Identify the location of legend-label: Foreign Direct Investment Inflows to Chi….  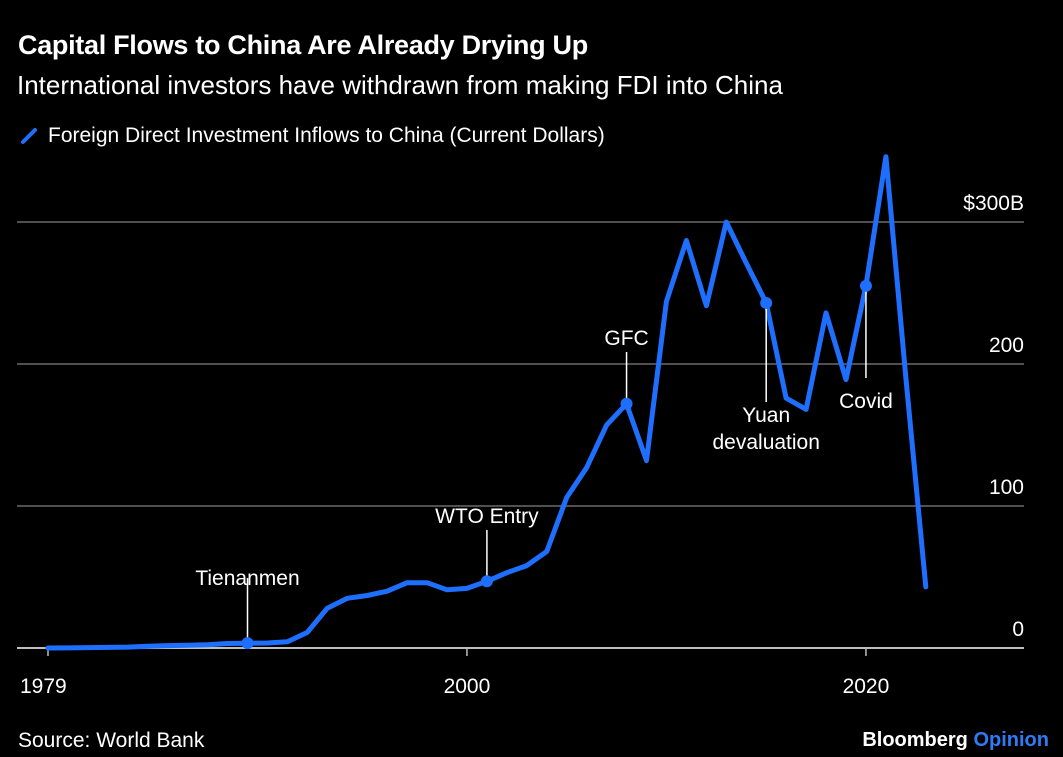
(326, 135).